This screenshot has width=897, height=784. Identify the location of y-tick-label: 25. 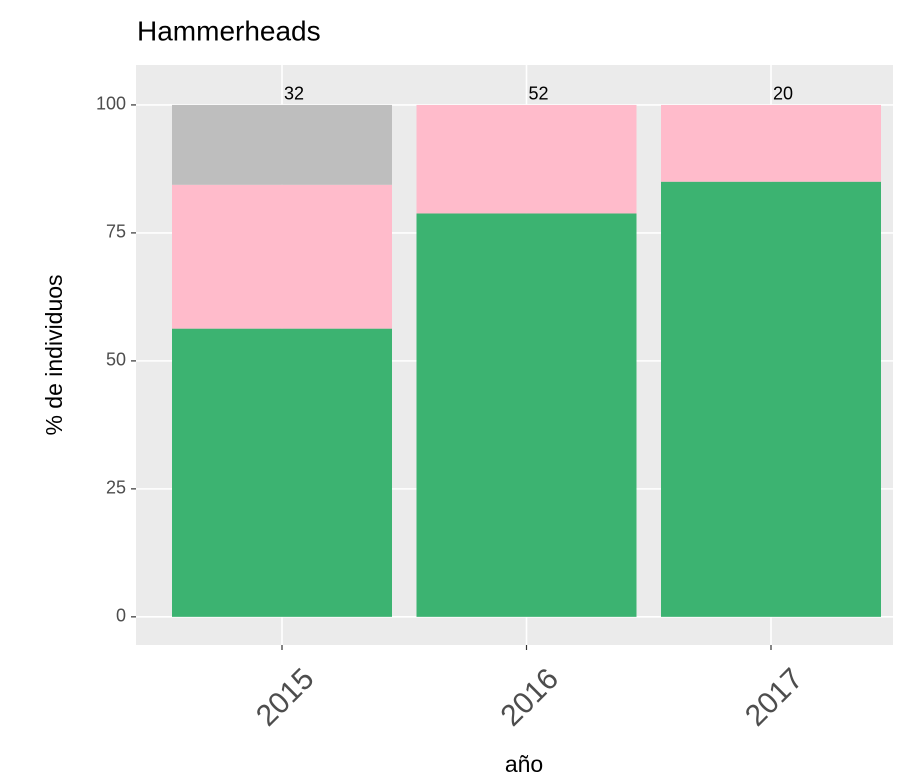
(116, 488).